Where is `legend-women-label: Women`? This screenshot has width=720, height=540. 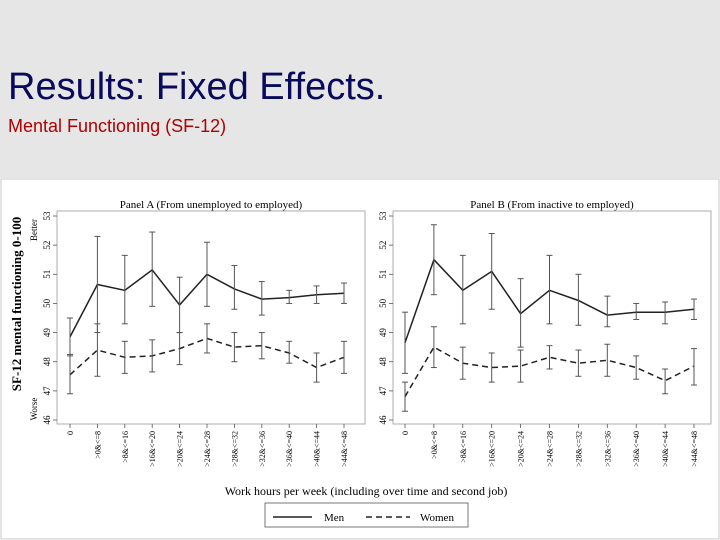 legend-women-label: Women is located at coordinates (437, 518).